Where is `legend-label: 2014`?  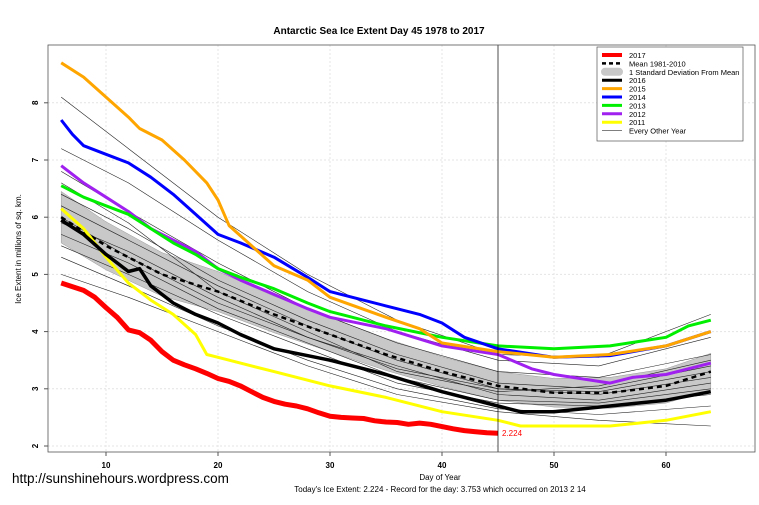 legend-label: 2014 is located at coordinates (637, 97).